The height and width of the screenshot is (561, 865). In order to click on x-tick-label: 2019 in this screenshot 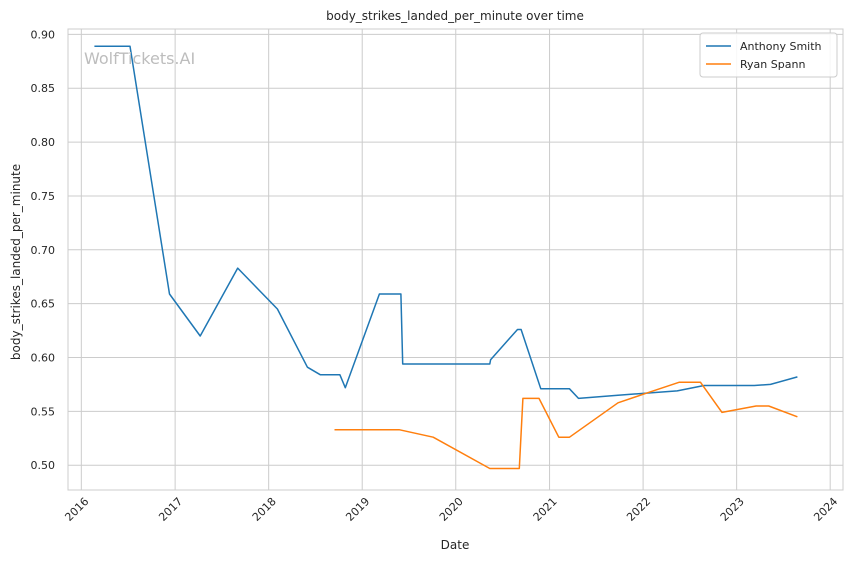, I will do `click(357, 509)`.